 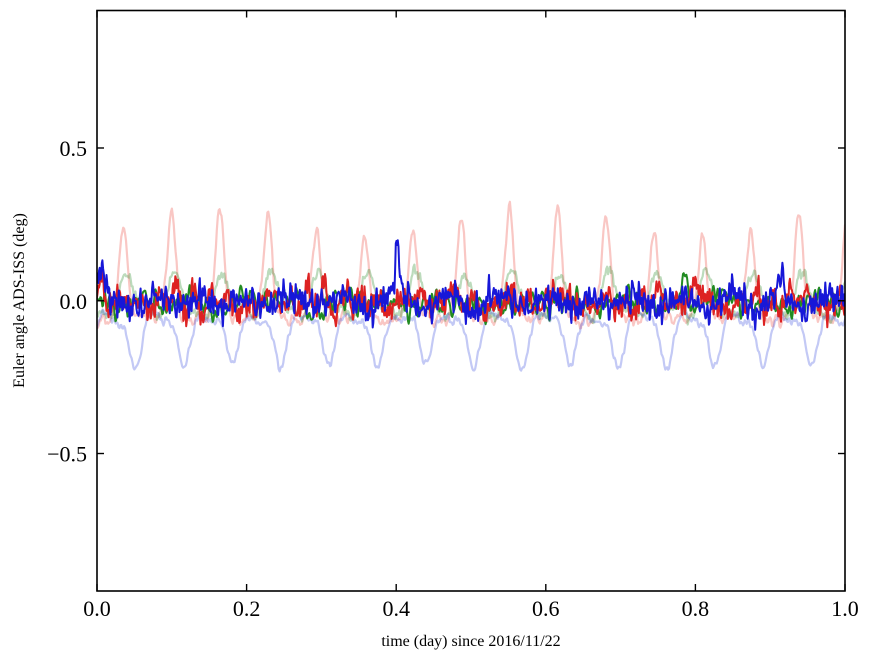 I want to click on y-axis-label: Euler angle ADS-ISS (deg), so click(x=19, y=300).